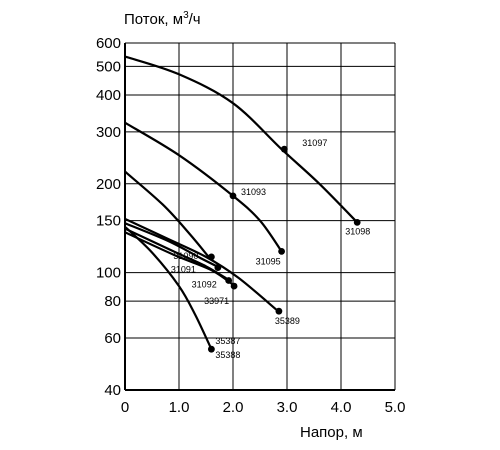  What do you see at coordinates (204, 285) in the screenshot?
I see `data-point-label: 31092` at bounding box center [204, 285].